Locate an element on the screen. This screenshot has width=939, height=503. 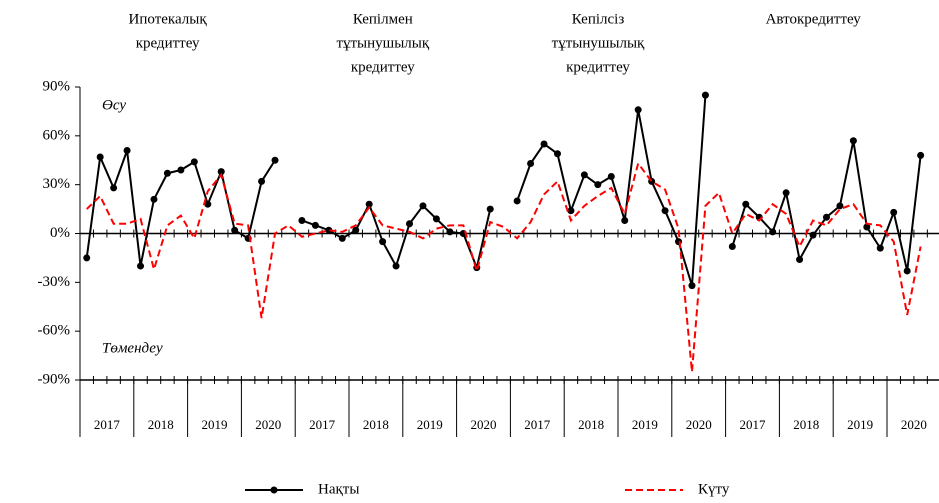
legend-label: Нақты is located at coordinates (338, 489).